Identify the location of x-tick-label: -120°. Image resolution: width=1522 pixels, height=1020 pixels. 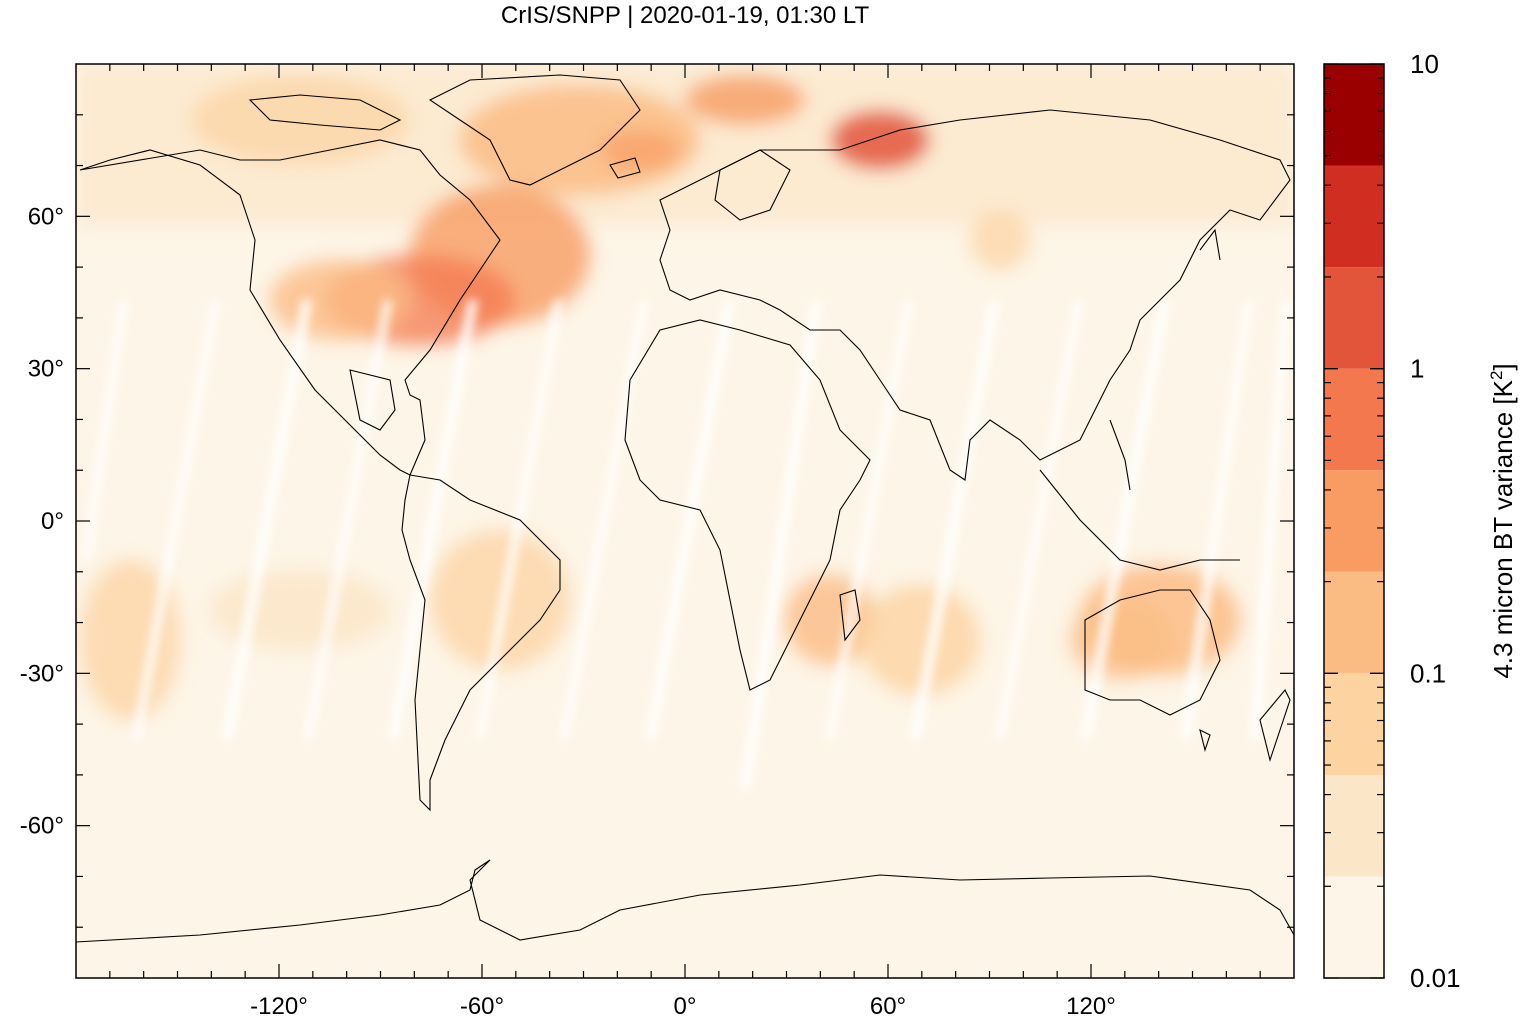
(279, 1006).